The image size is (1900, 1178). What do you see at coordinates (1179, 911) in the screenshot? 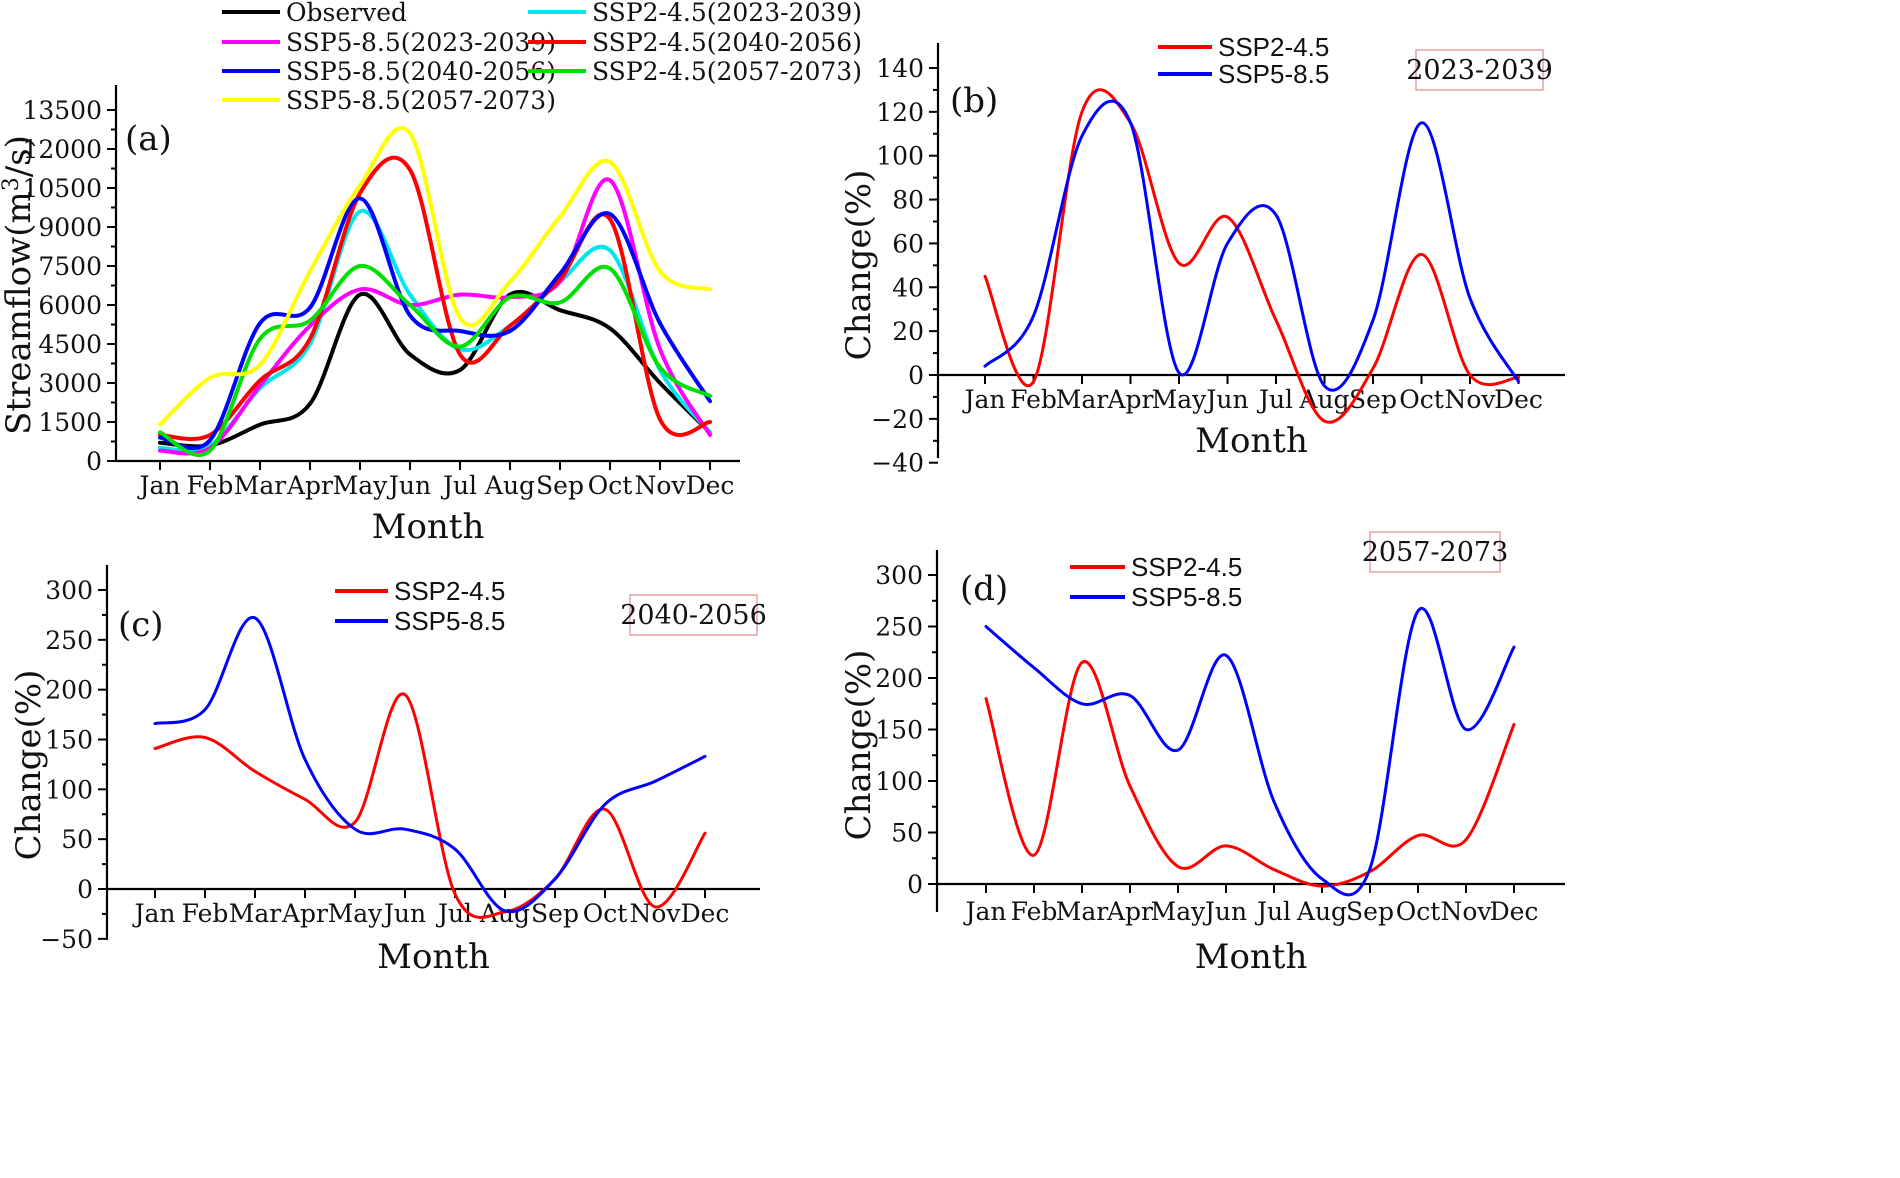
I see `panel-d-x-tick-label: May` at bounding box center [1179, 911].